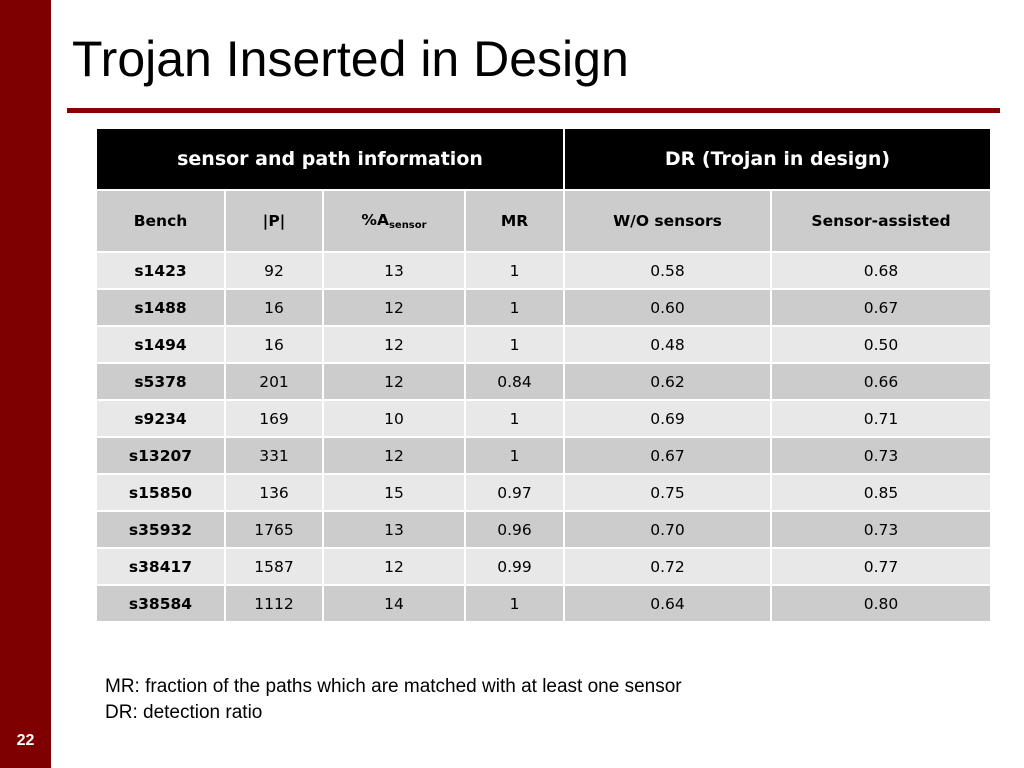  I want to click on cell-wo-sensors: 0.72, so click(667, 566).